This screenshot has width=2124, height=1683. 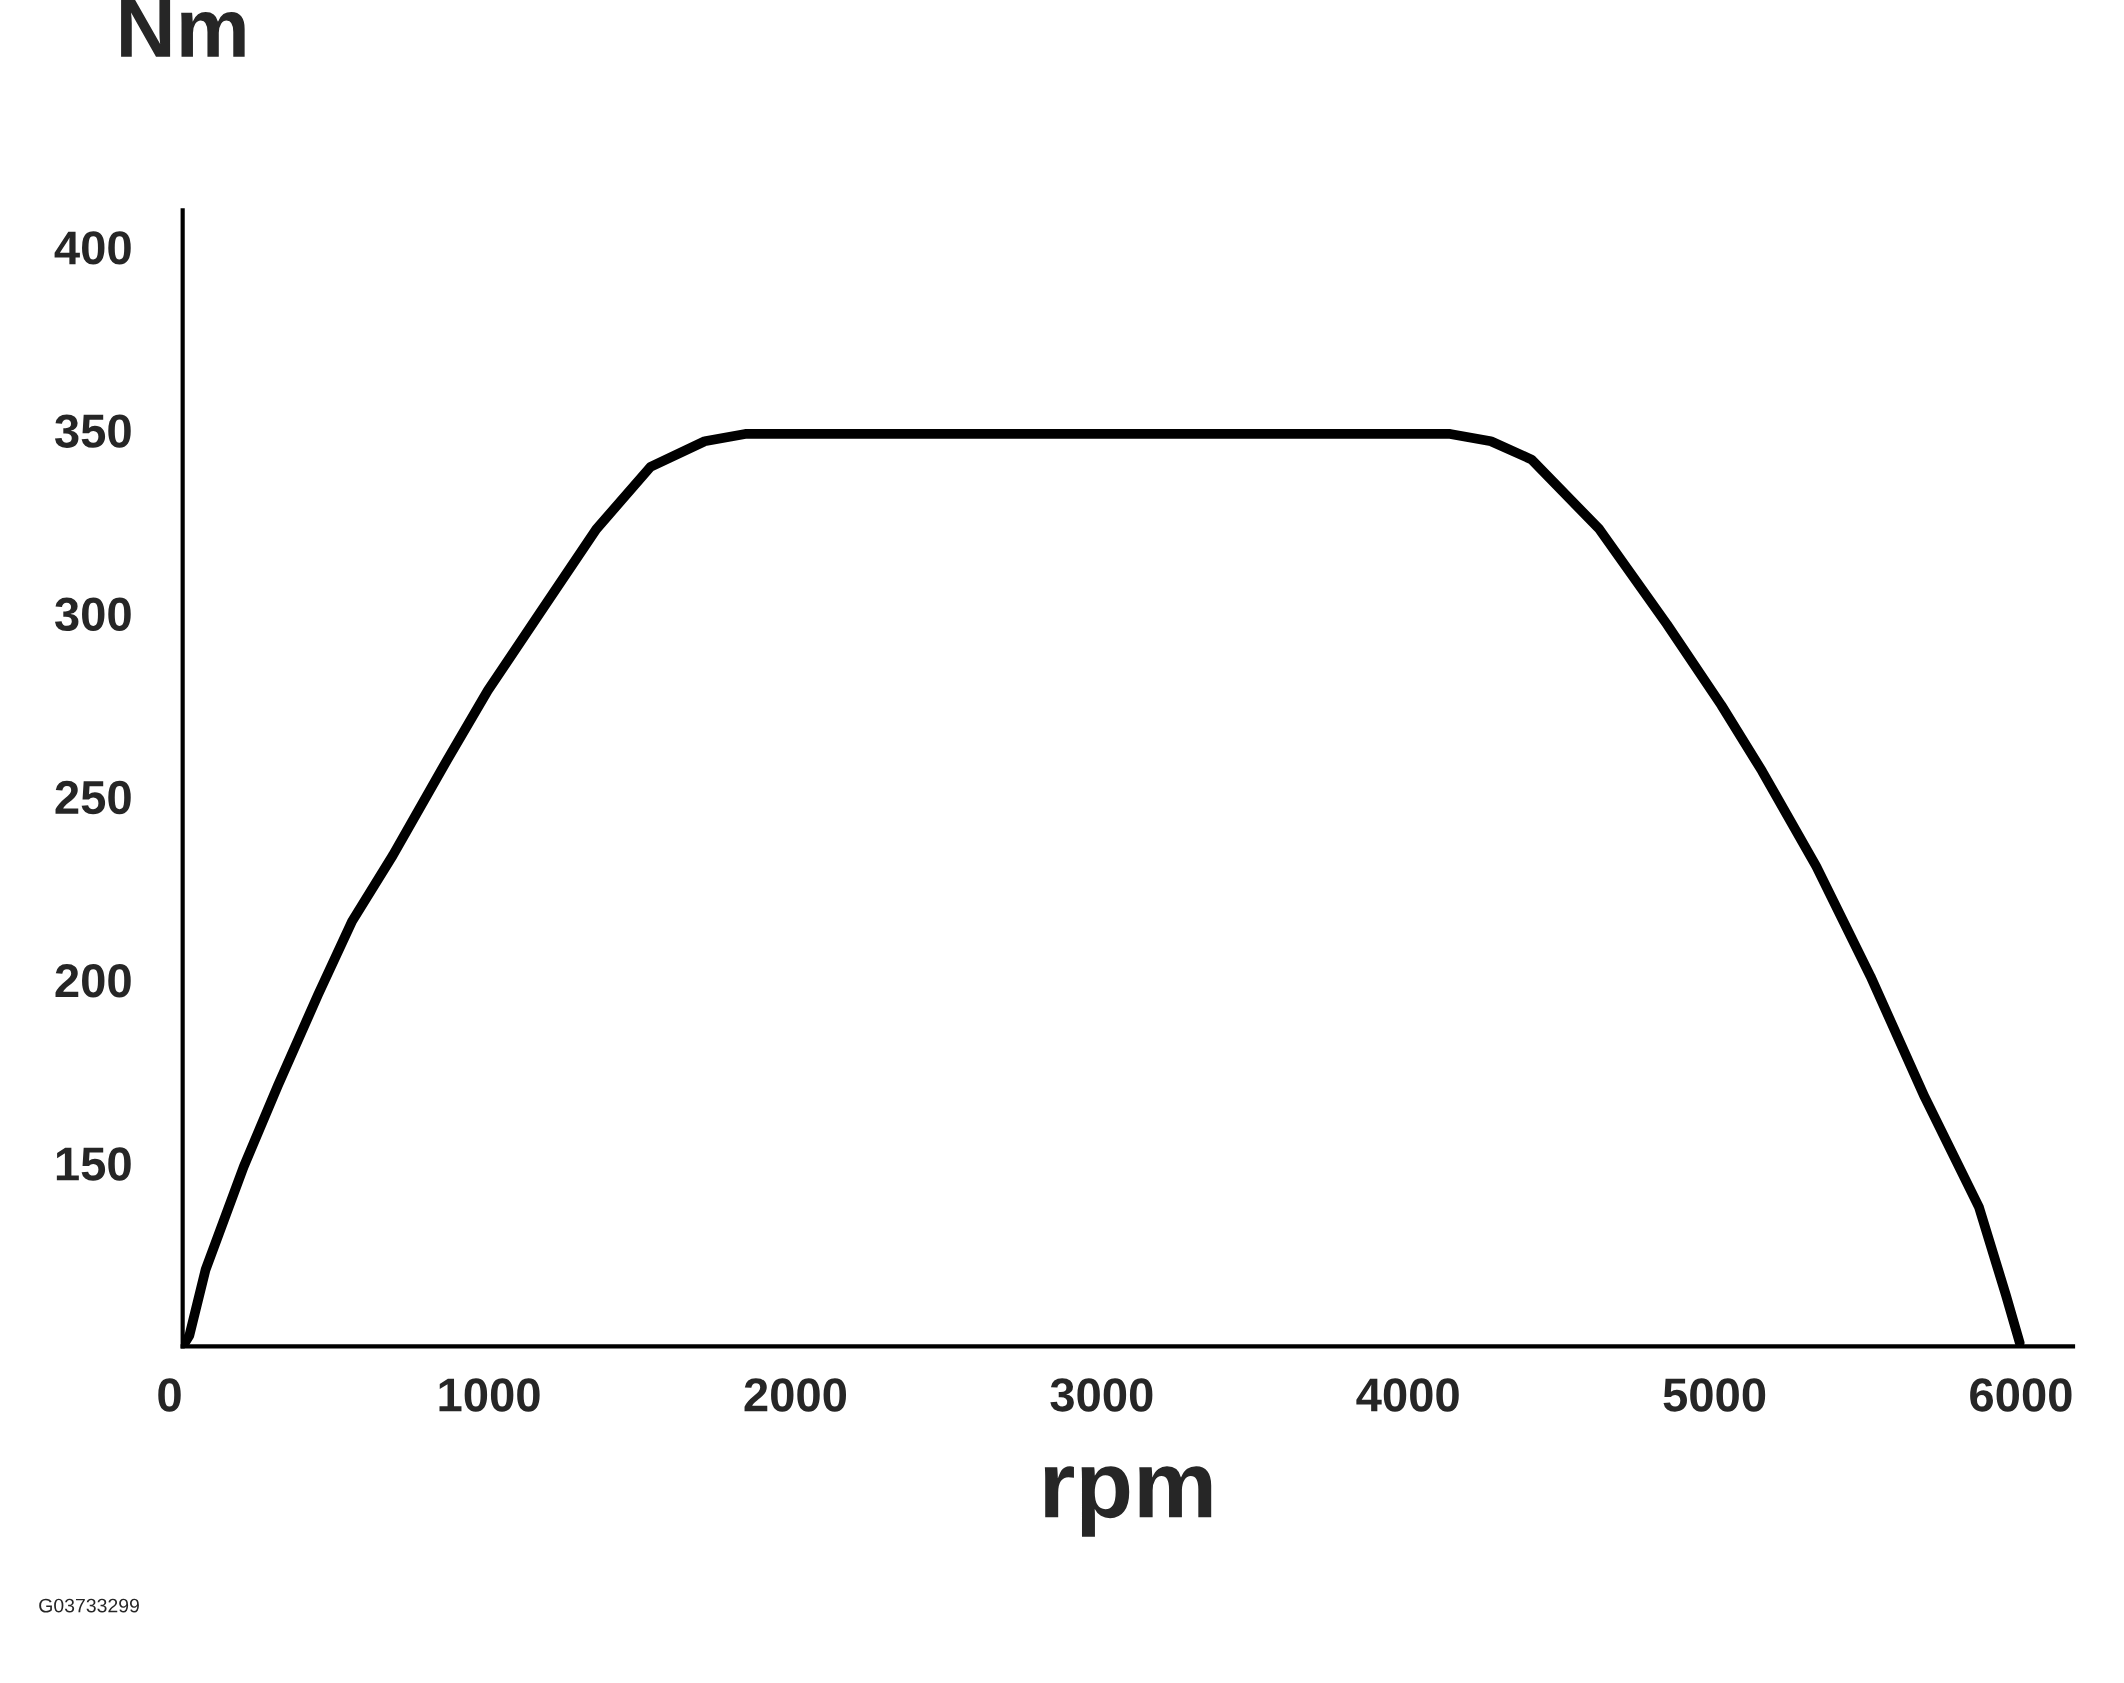 What do you see at coordinates (169, 1395) in the screenshot?
I see `x-tick-label: 0` at bounding box center [169, 1395].